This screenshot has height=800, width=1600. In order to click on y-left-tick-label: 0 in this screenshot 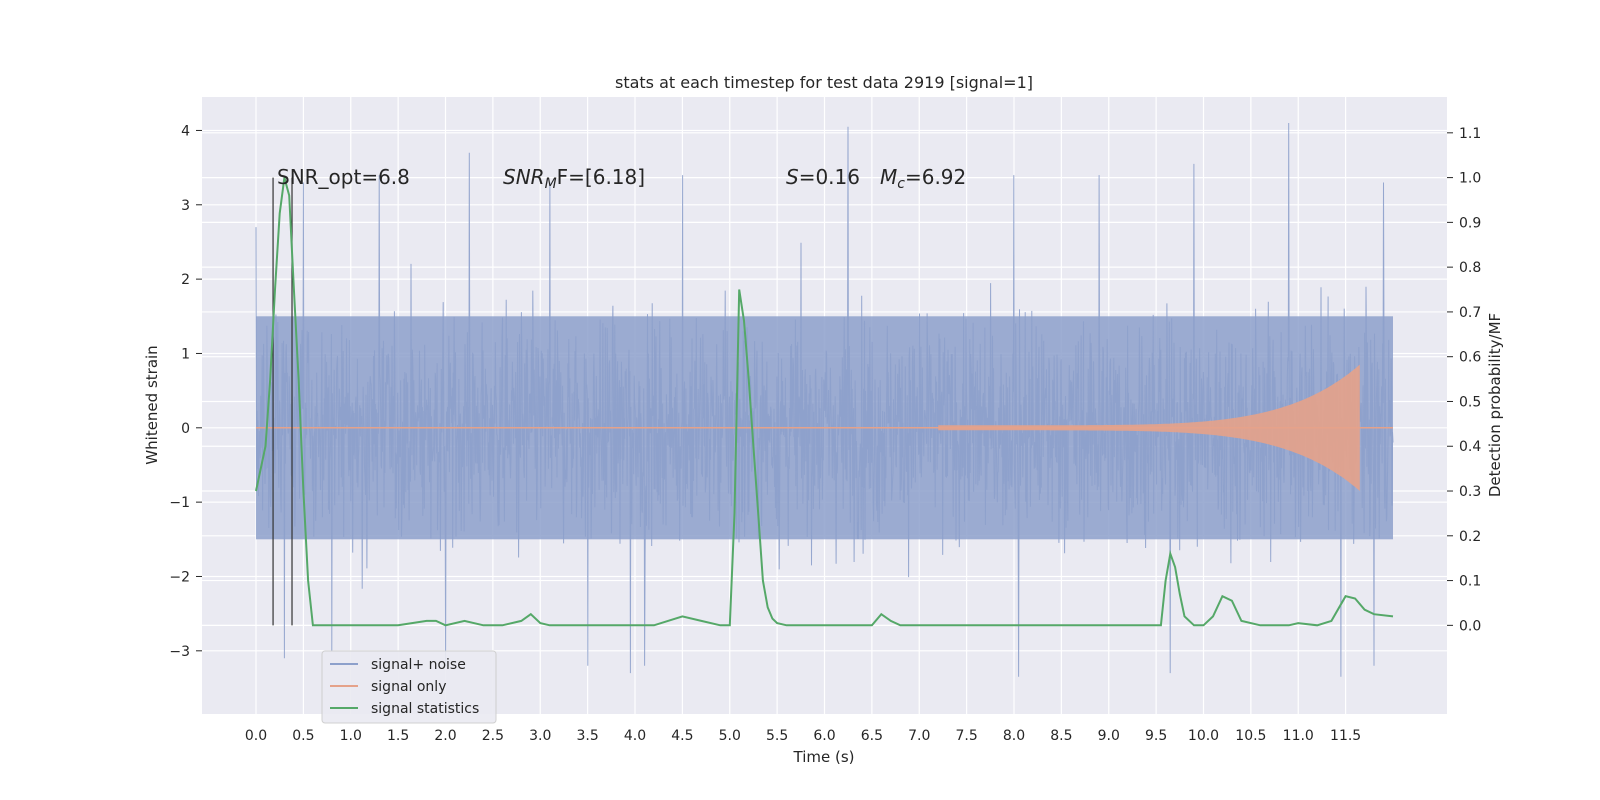, I will do `click(185, 429)`.